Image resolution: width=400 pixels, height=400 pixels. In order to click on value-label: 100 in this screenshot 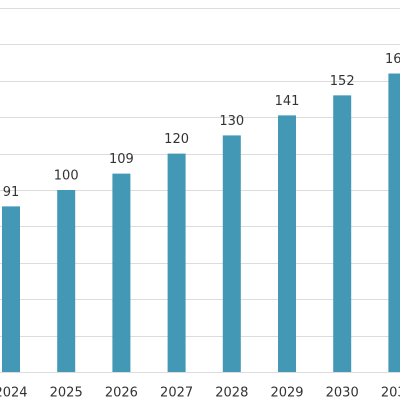, I will do `click(66, 176)`.